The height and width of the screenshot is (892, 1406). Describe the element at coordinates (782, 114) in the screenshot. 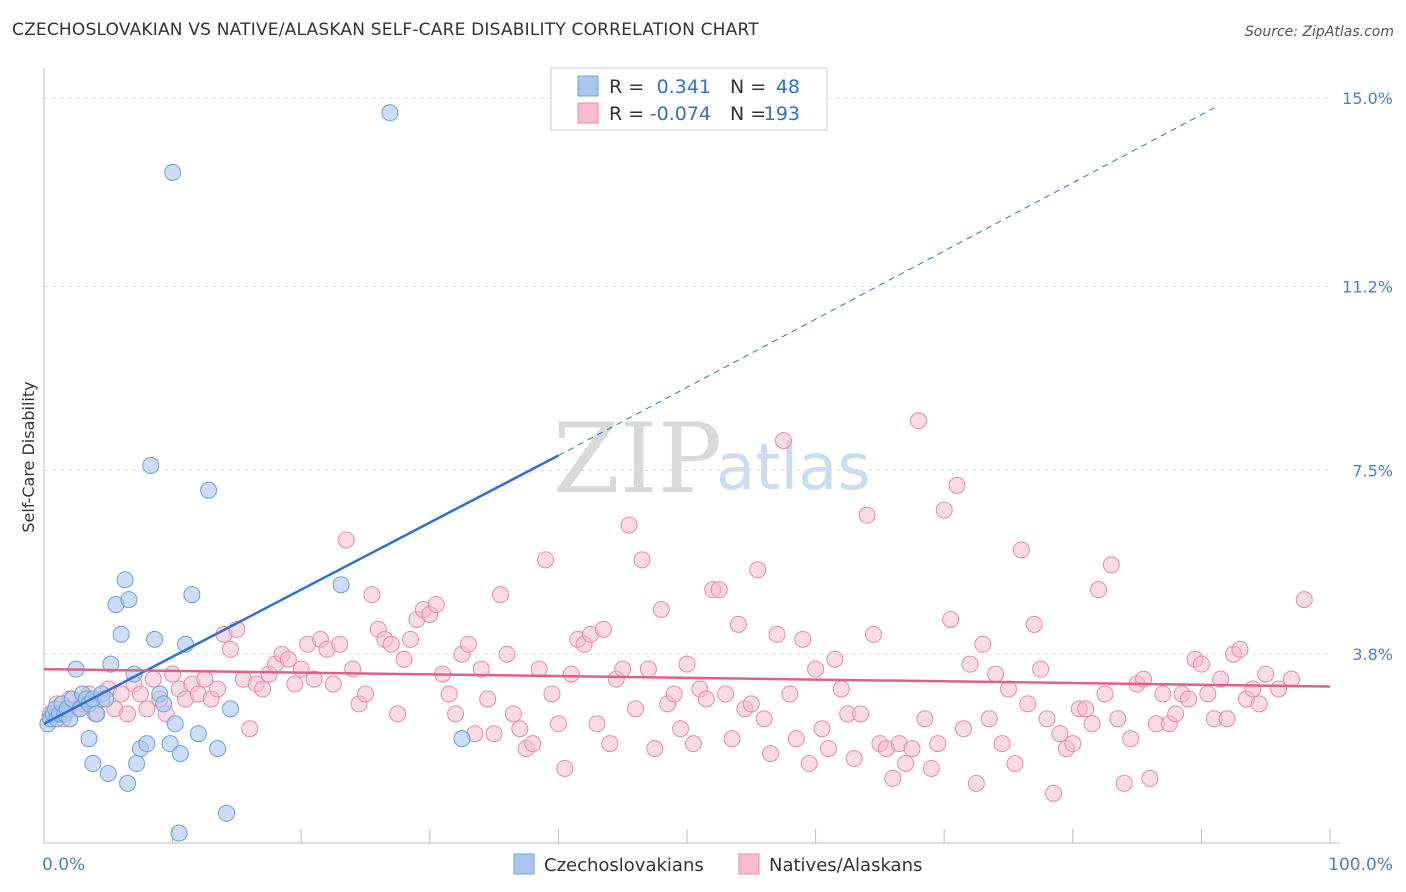

I see `legend-n-value-2: 193` at that location.